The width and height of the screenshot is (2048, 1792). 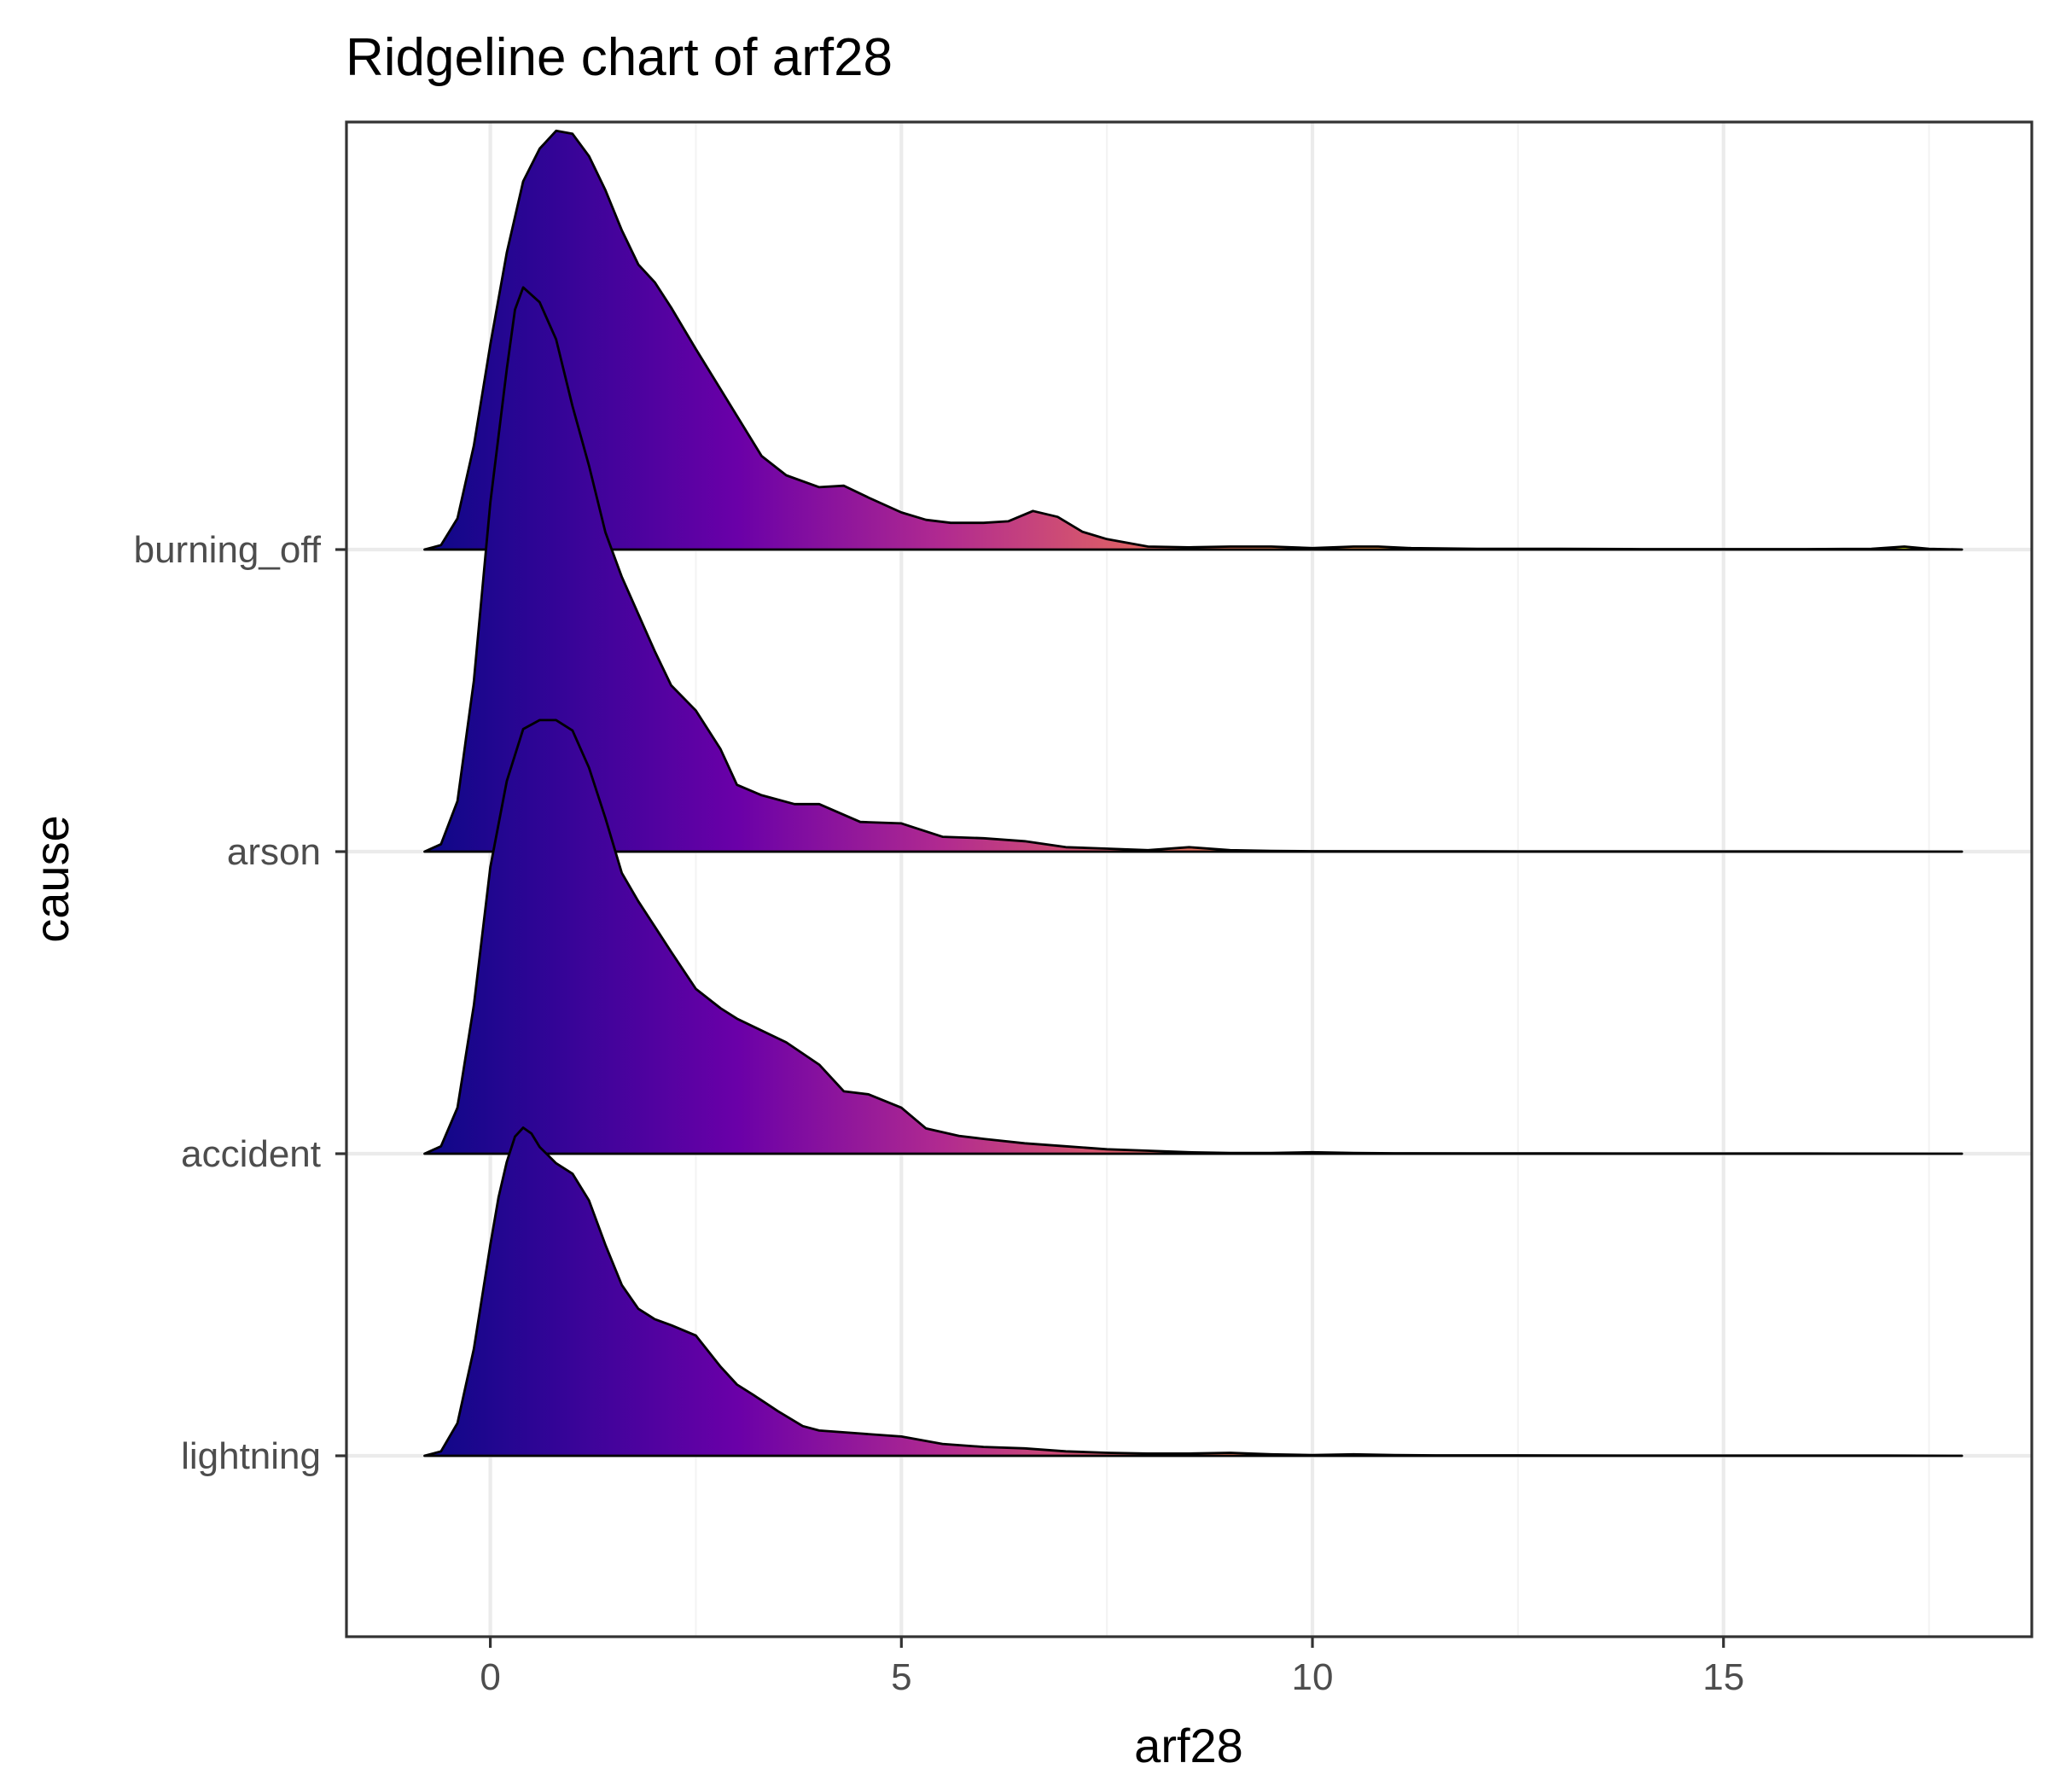 What do you see at coordinates (1193, 1291) in the screenshot?
I see `ridge-lightning` at bounding box center [1193, 1291].